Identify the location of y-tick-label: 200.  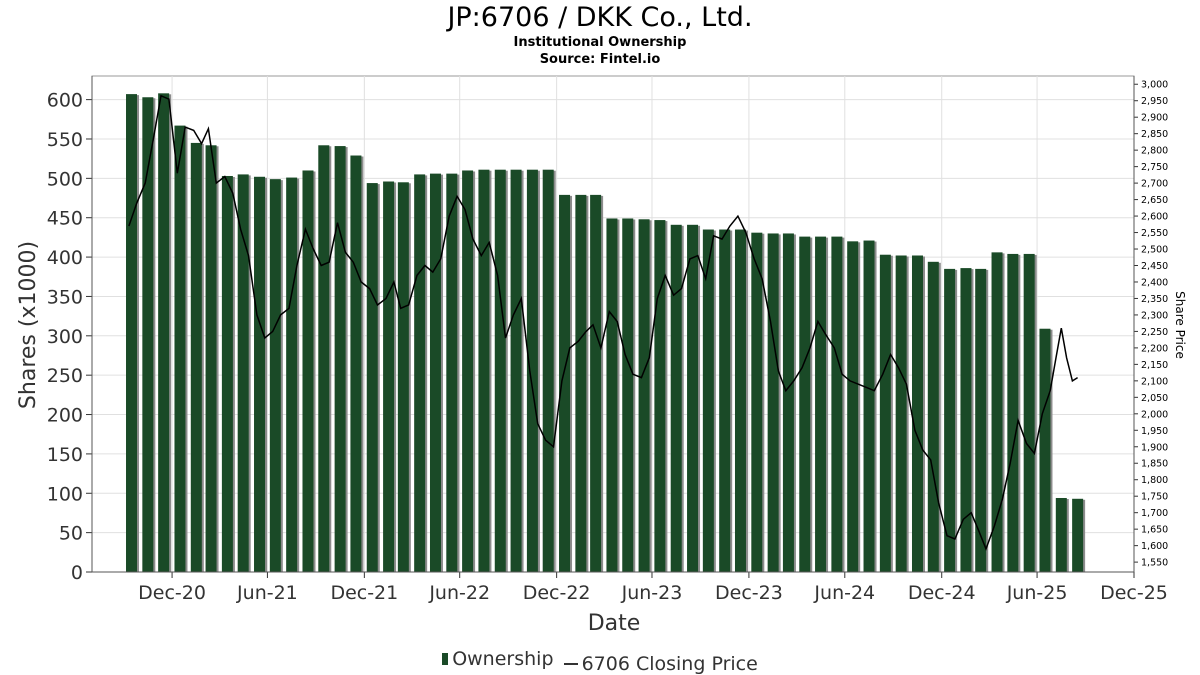
(65, 416).